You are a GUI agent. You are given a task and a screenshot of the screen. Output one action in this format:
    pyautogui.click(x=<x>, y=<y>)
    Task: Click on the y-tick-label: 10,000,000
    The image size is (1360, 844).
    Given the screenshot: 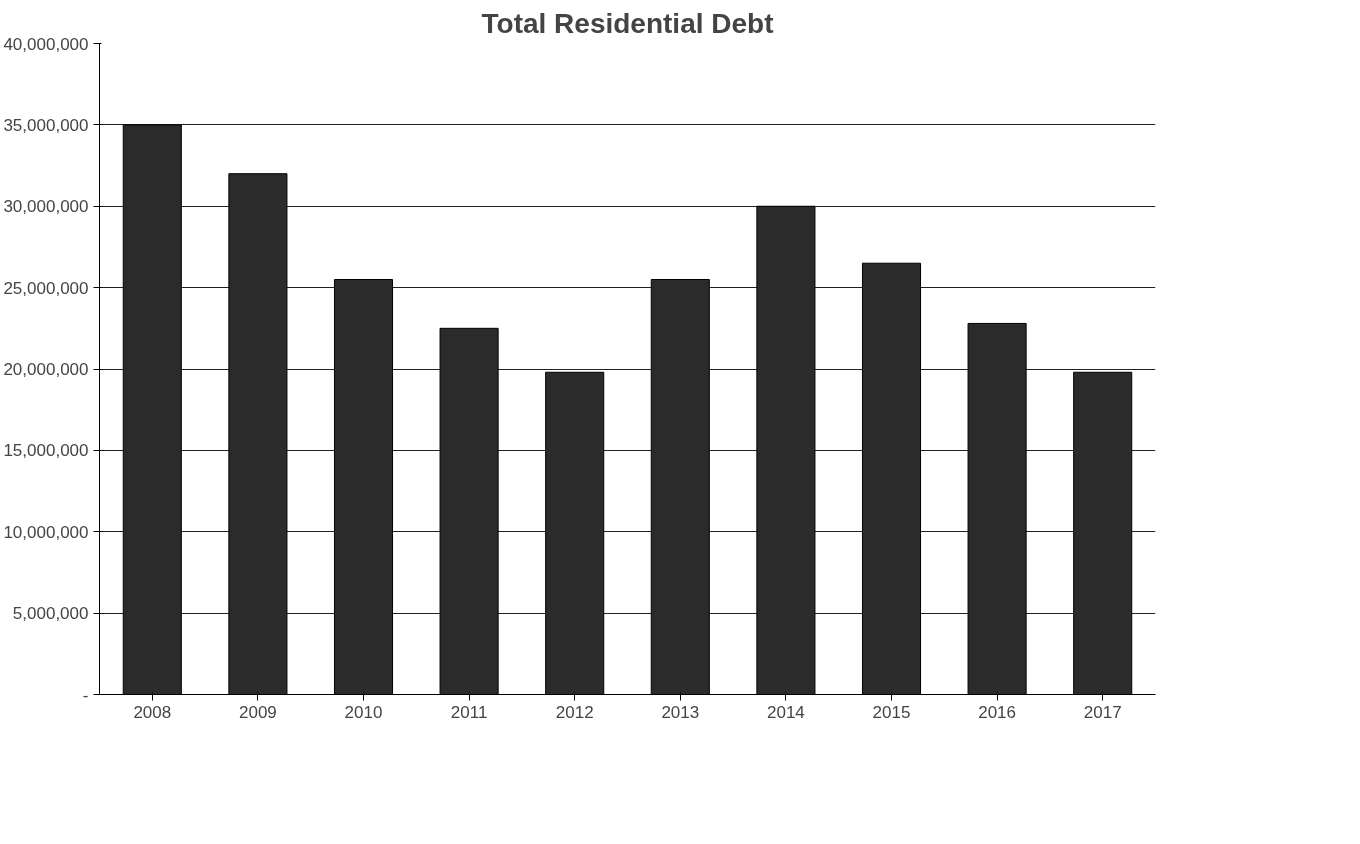 What is the action you would take?
    pyautogui.click(x=46, y=532)
    